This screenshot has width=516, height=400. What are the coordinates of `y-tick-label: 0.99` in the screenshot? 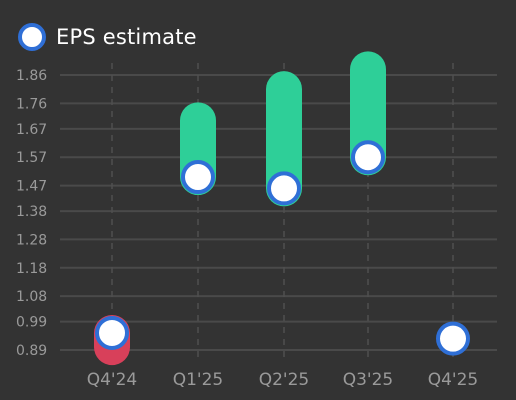 It's located at (31, 323).